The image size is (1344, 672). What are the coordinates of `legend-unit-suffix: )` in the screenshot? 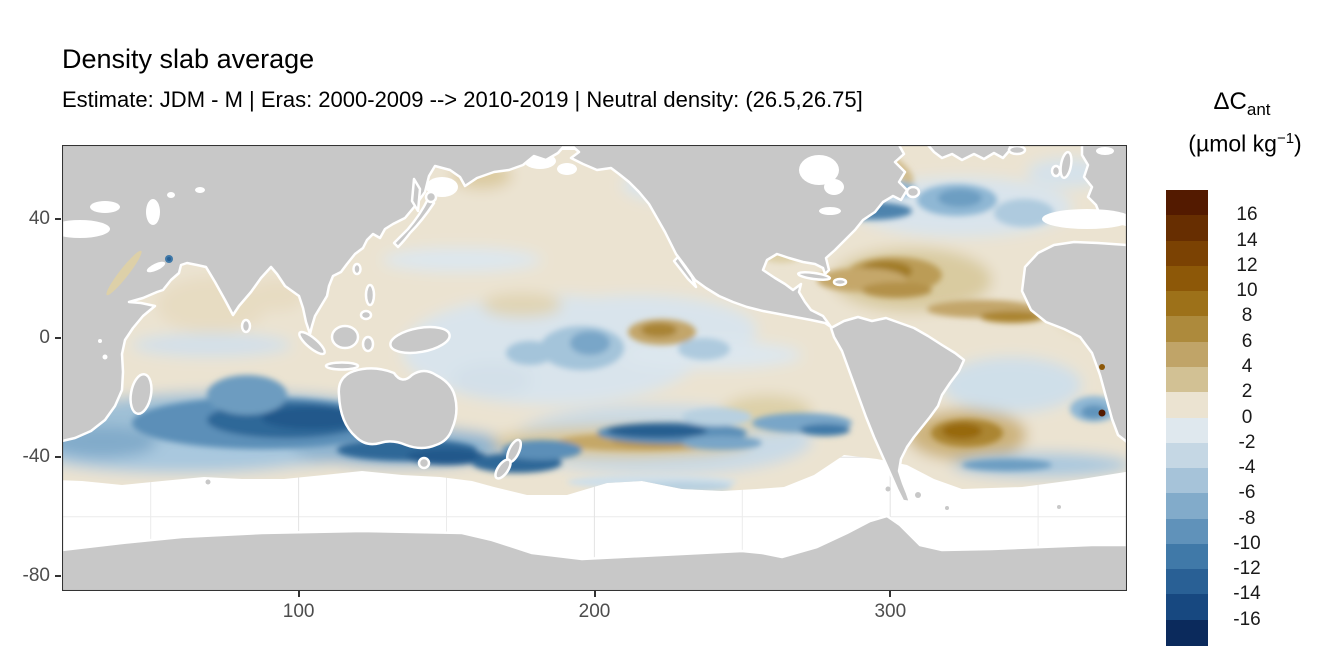 It's located at (1298, 143).